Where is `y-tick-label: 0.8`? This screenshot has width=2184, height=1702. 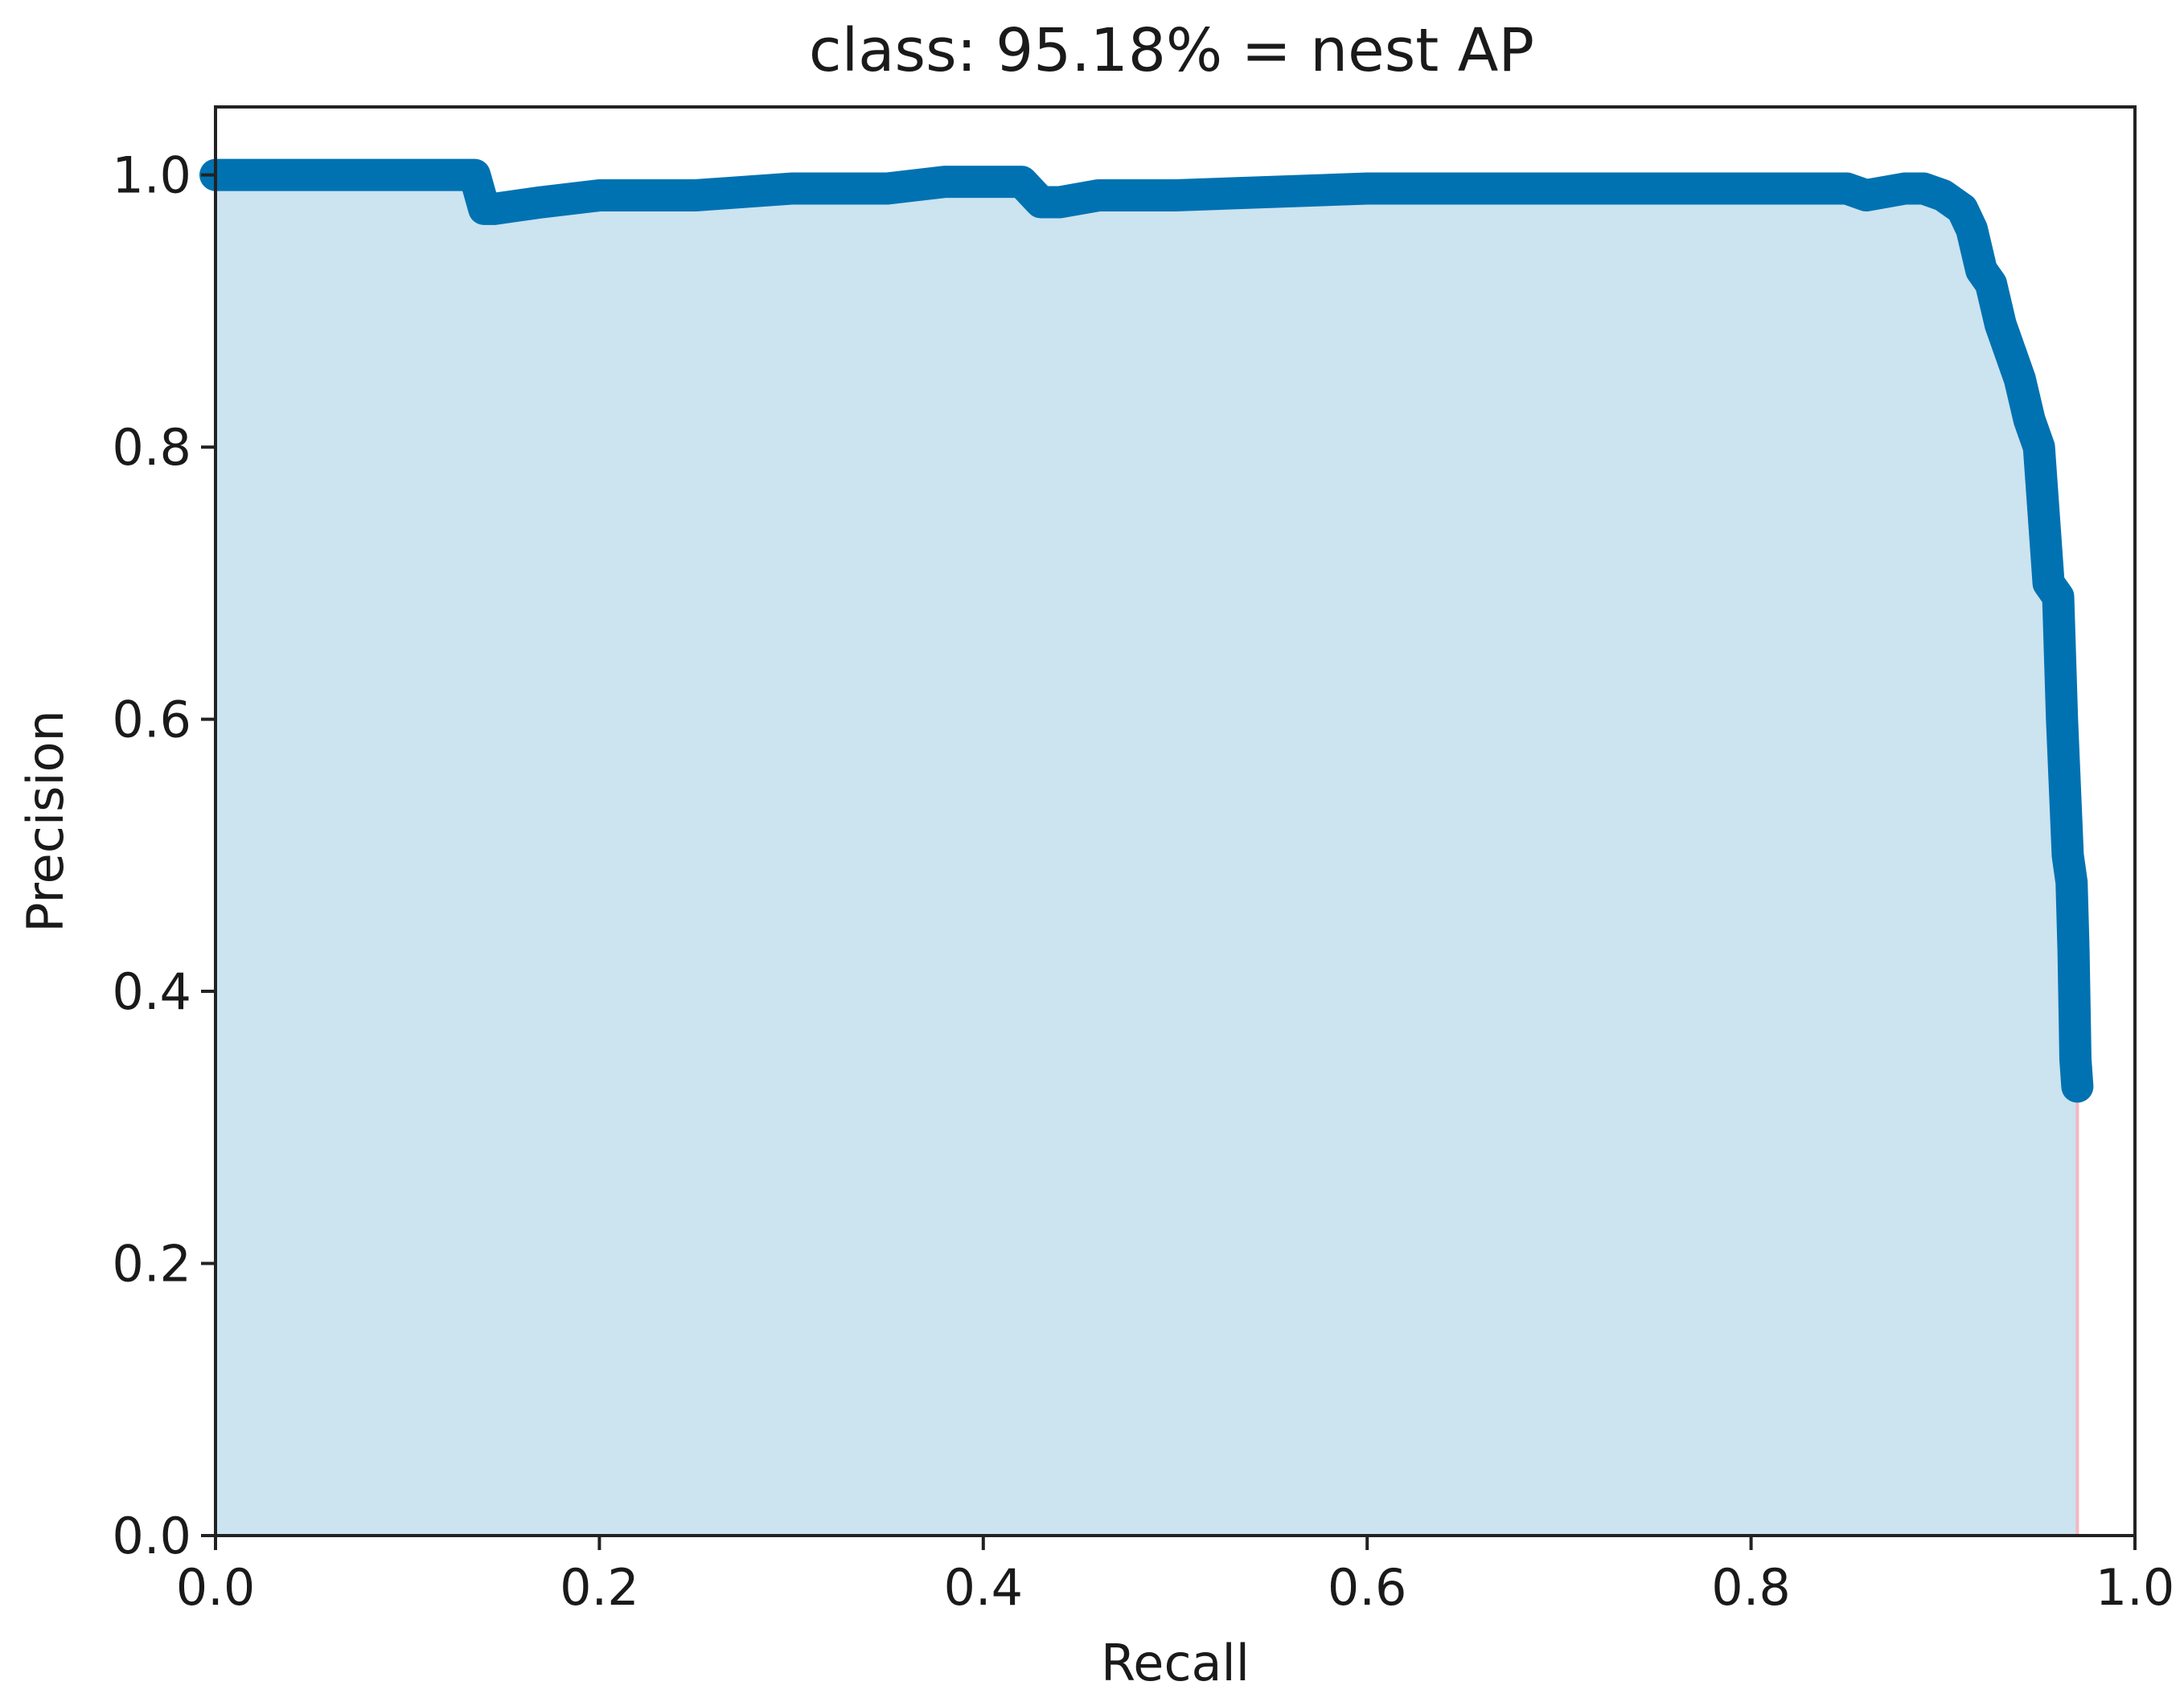 y-tick-label: 0.8 is located at coordinates (151, 447).